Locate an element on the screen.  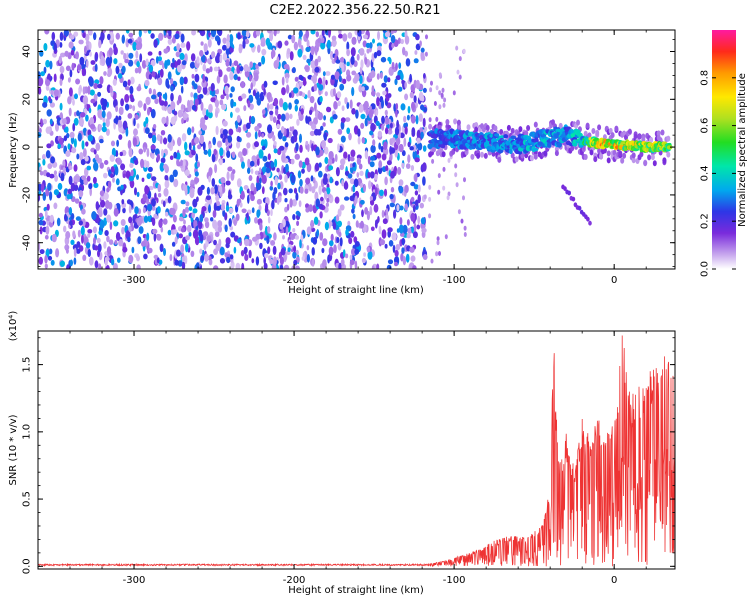
y-tick-label: 1.0 is located at coordinates (27, 432).